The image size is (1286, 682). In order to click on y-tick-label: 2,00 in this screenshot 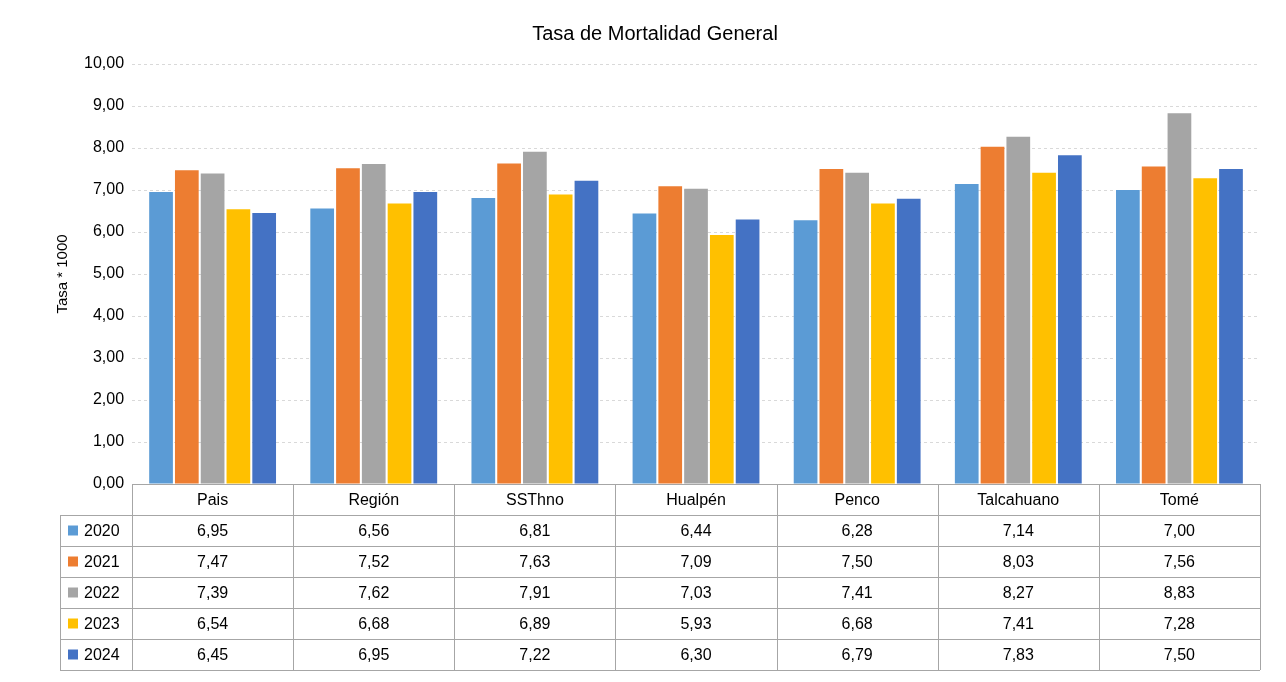, I will do `click(108, 399)`.